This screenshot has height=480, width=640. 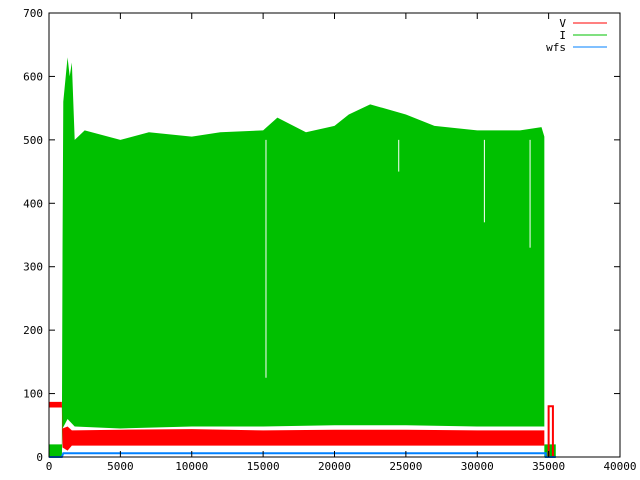 I want to click on x-tick-label: 5000, so click(x=120, y=466).